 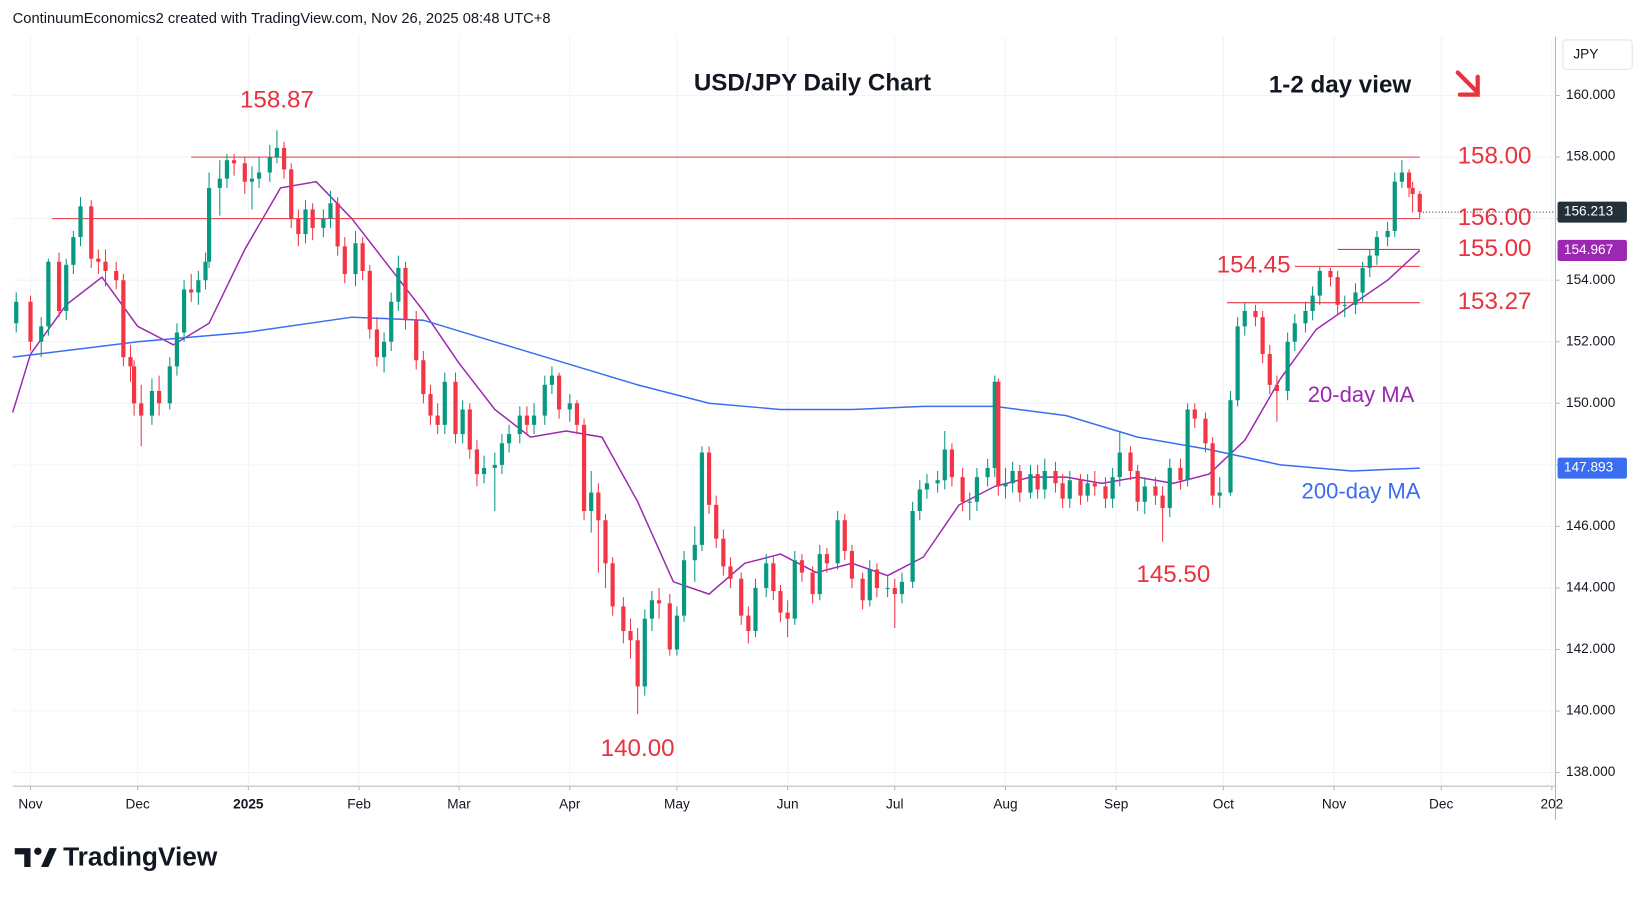 I want to click on brand-logo, so click(x=35, y=857).